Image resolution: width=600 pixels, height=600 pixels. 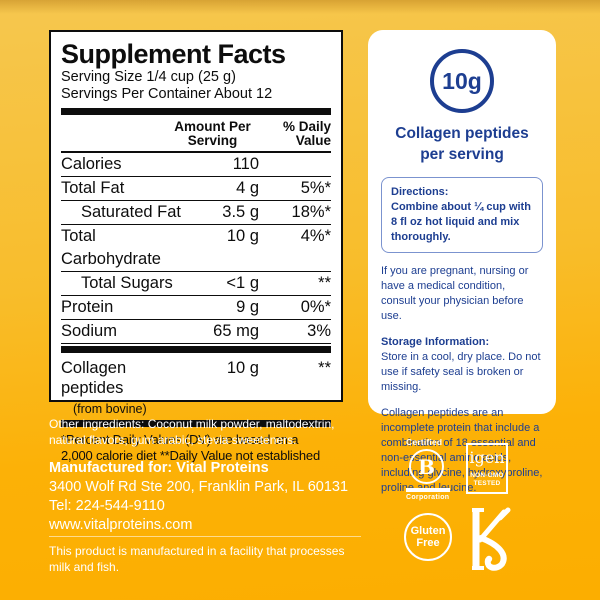 I want to click on table-header: Amount Per Serving % Daily Value, so click(x=196, y=135).